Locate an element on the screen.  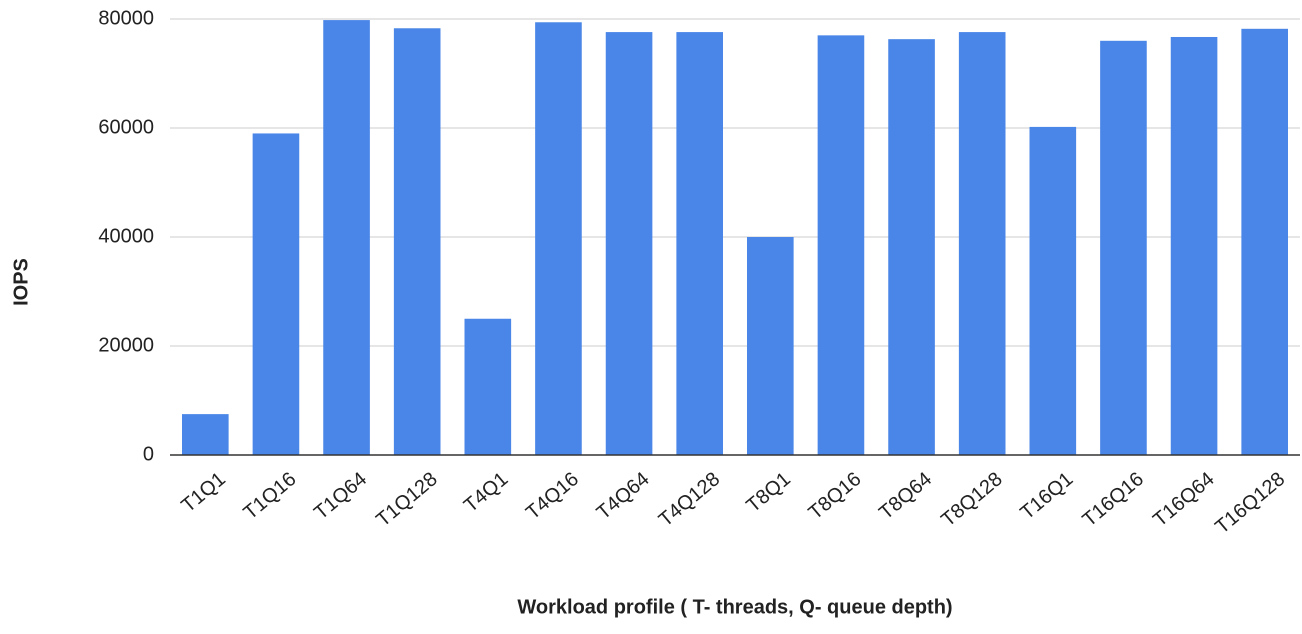
y-tick-label: 20000 is located at coordinates (126, 345).